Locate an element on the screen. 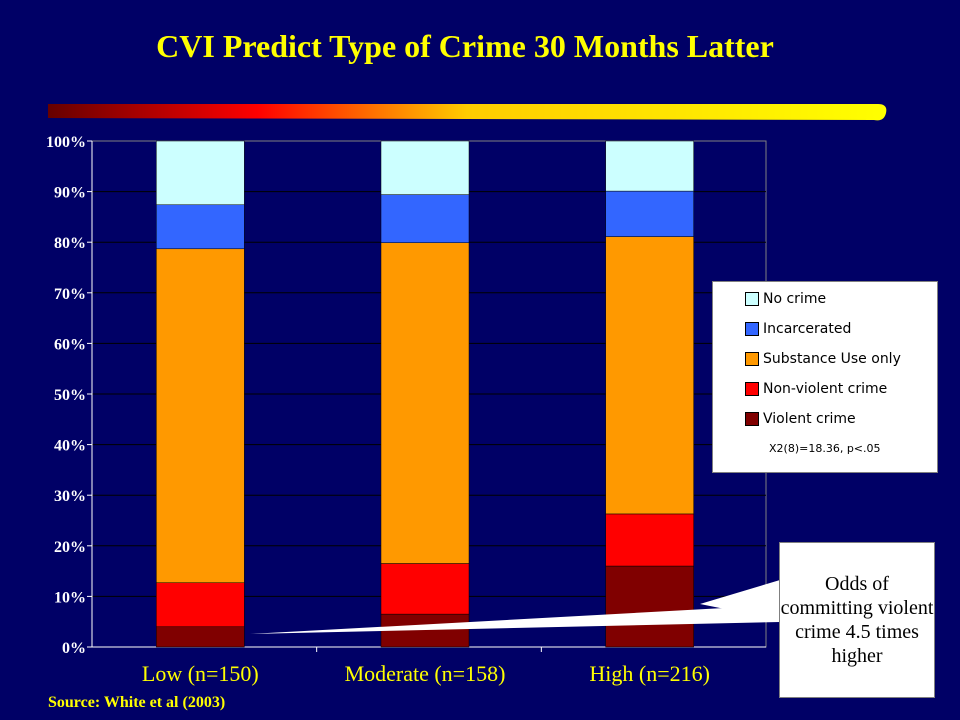 The width and height of the screenshot is (960, 720). legend-item: No crime is located at coordinates (785, 299).